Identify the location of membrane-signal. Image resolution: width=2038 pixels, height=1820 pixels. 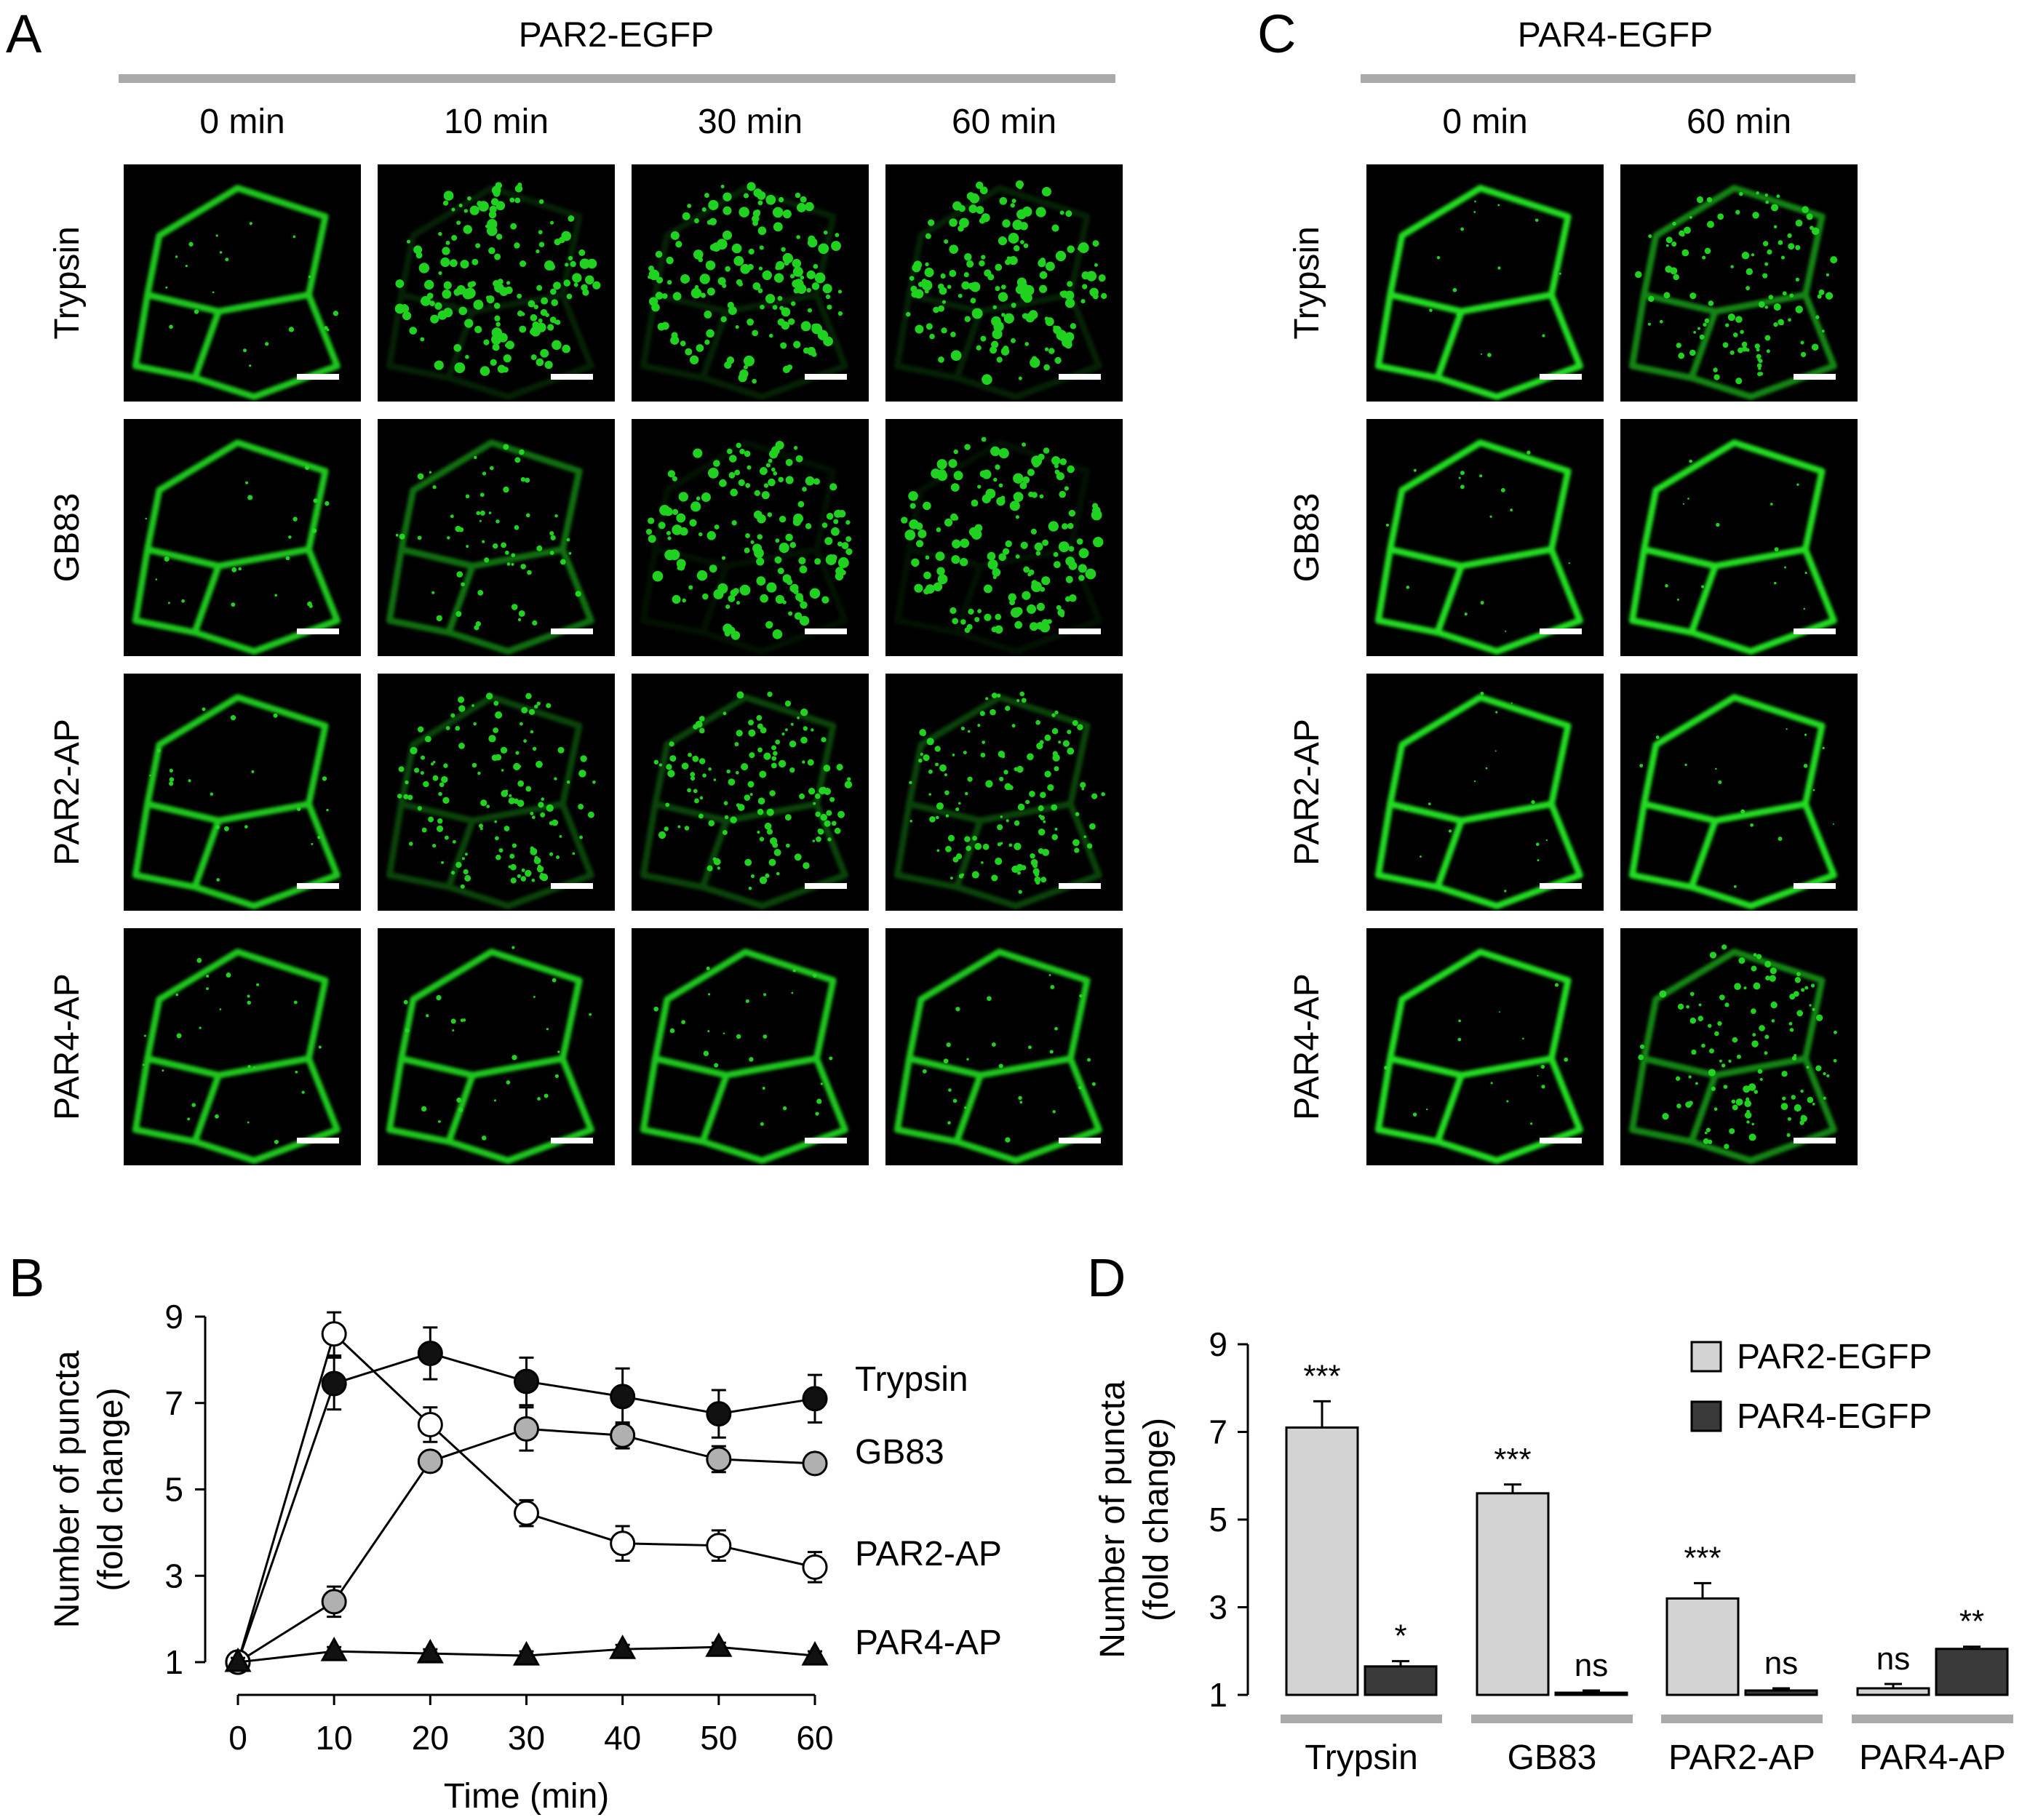
(1732, 292).